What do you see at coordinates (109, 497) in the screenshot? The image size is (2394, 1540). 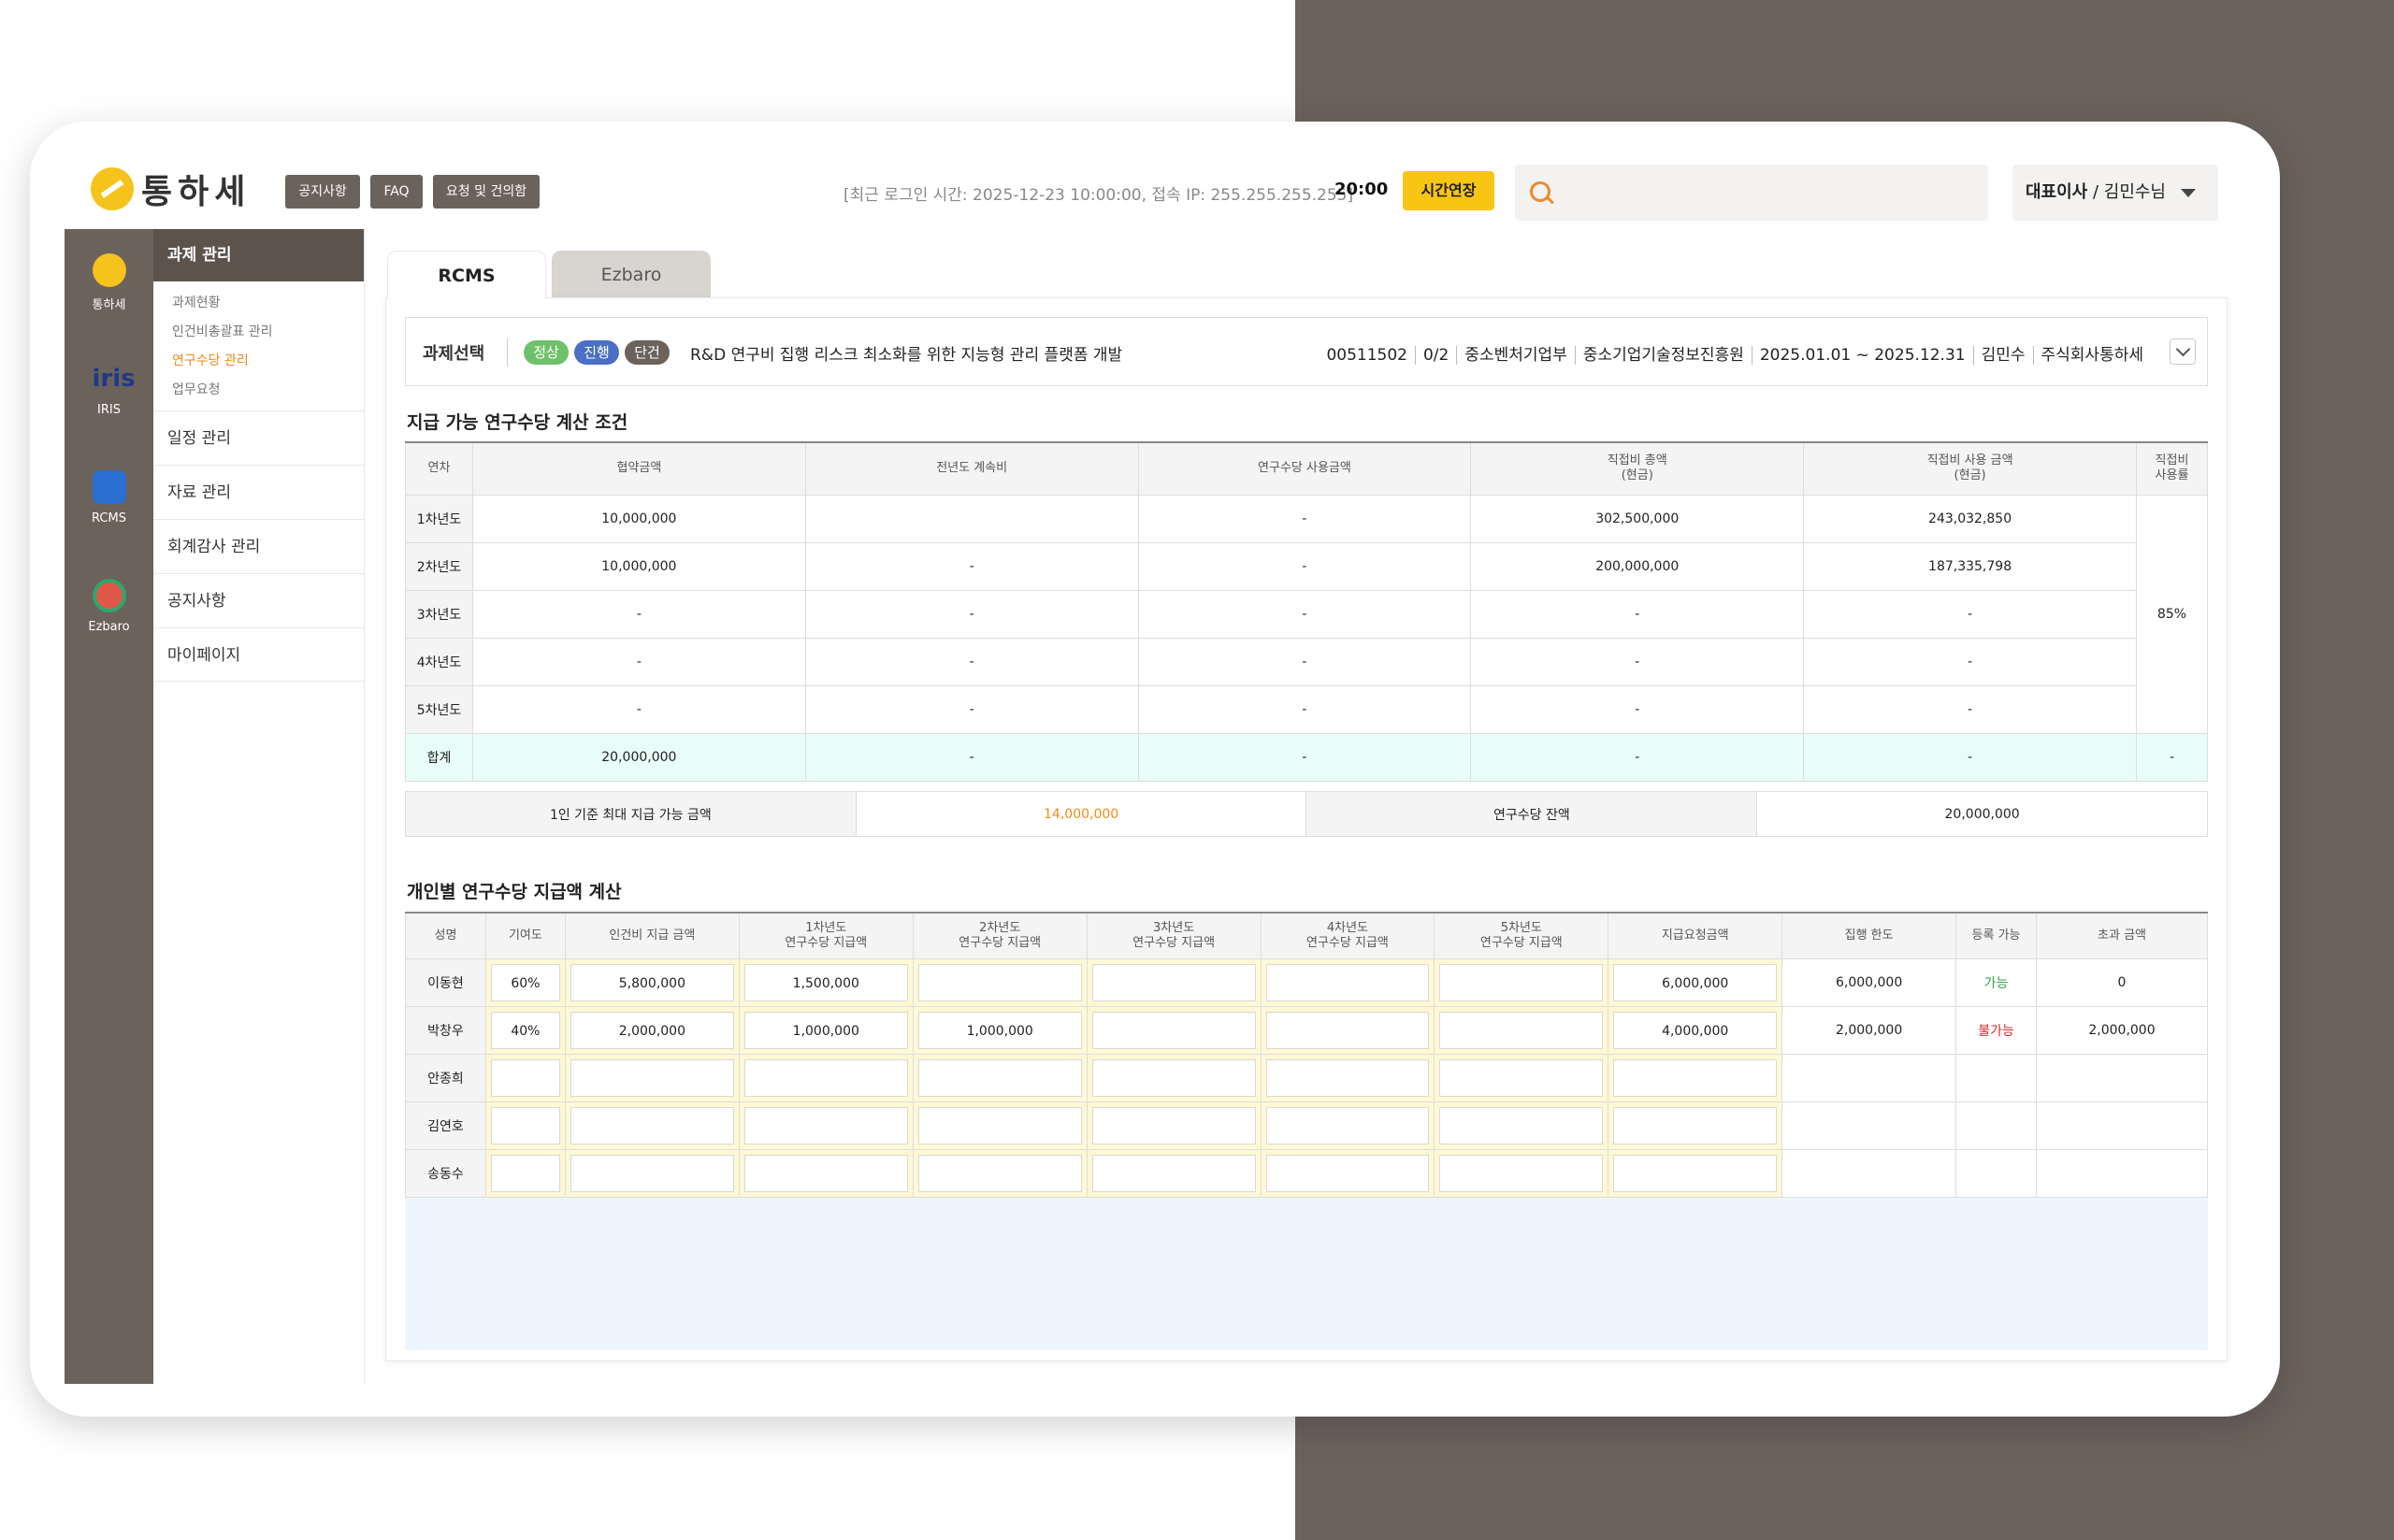 I see `rail-item-rcms: RCMS` at bounding box center [109, 497].